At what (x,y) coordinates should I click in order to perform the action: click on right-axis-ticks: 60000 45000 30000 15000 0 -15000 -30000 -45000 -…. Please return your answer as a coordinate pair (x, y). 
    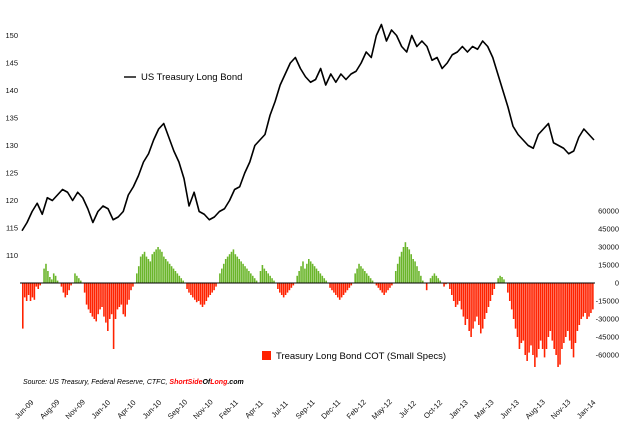
    Looking at the image, I should click on (607, 283).